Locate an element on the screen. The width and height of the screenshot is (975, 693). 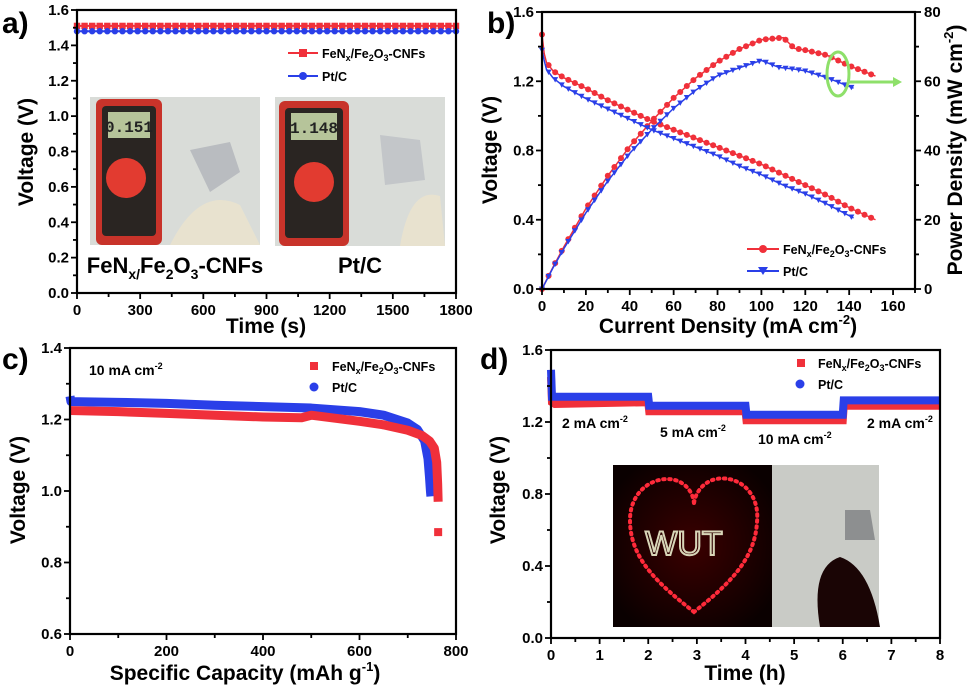
legend-label-ptc-c: Pt/C is located at coordinates (344, 388).